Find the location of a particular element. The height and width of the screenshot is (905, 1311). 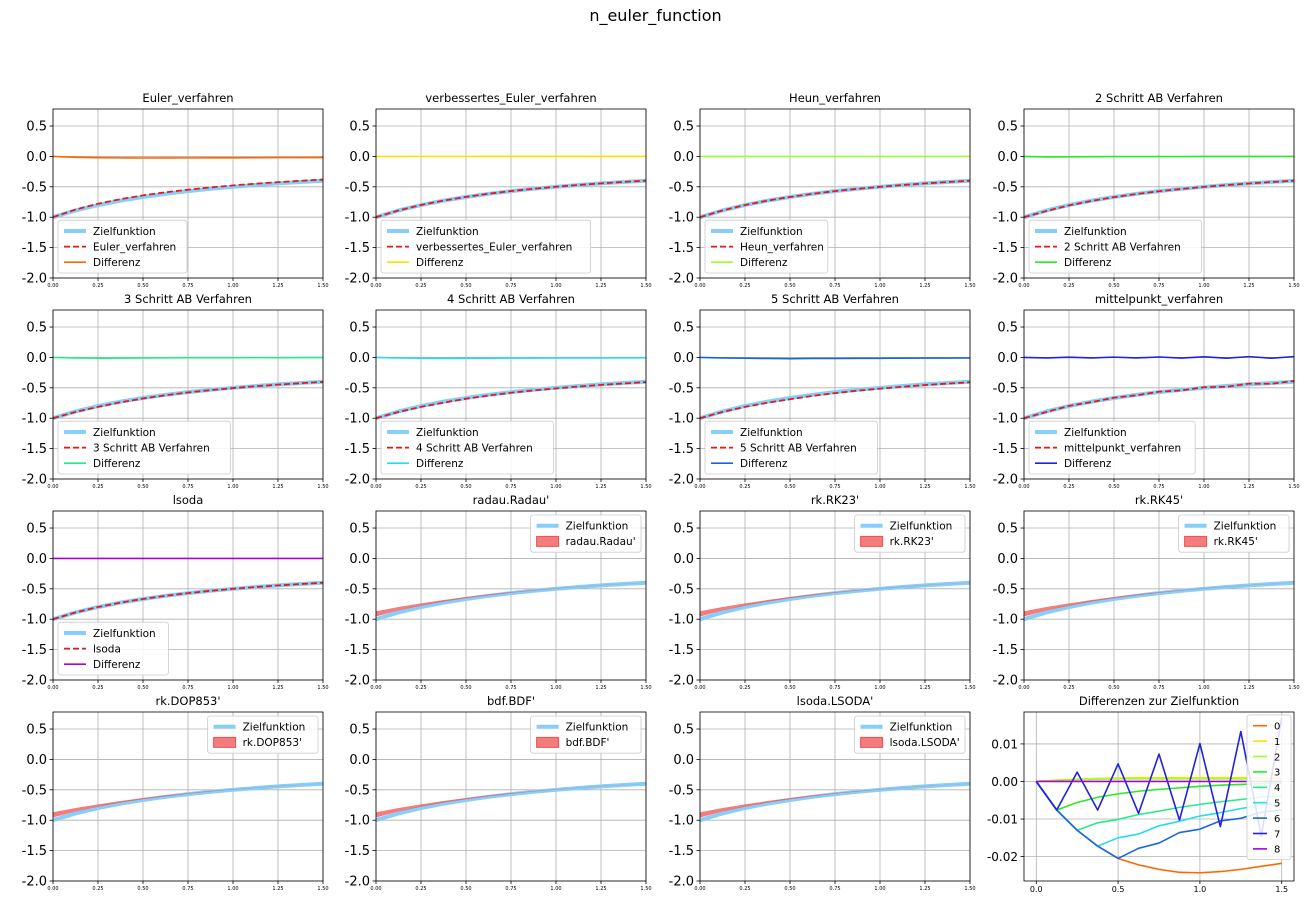

series-group is located at coordinates (1159, 795).